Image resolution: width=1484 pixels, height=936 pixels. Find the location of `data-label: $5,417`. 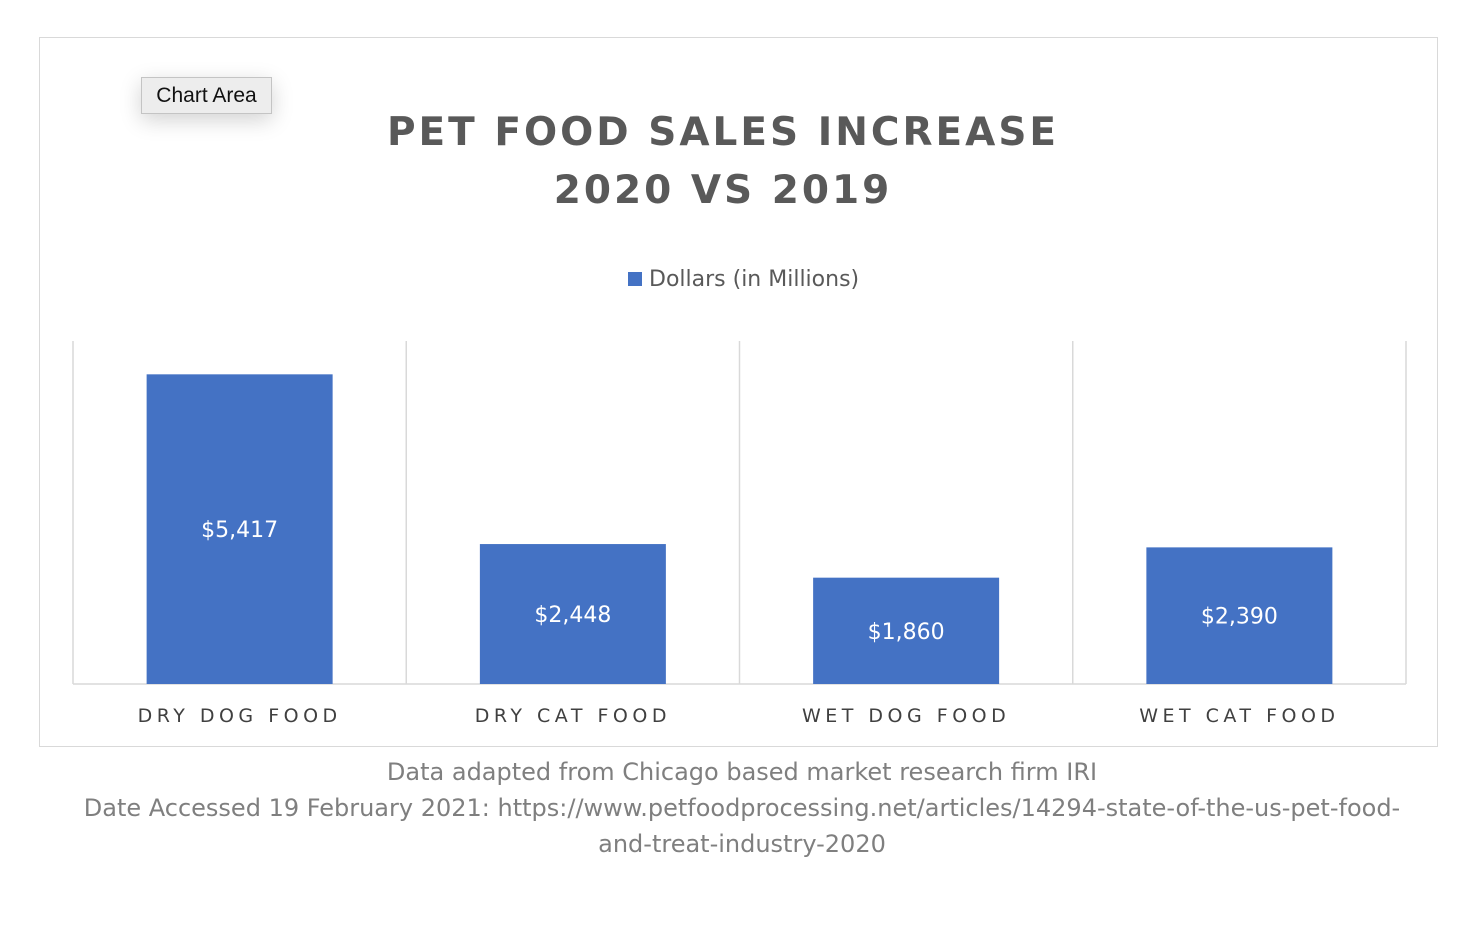

data-label: $5,417 is located at coordinates (239, 530).